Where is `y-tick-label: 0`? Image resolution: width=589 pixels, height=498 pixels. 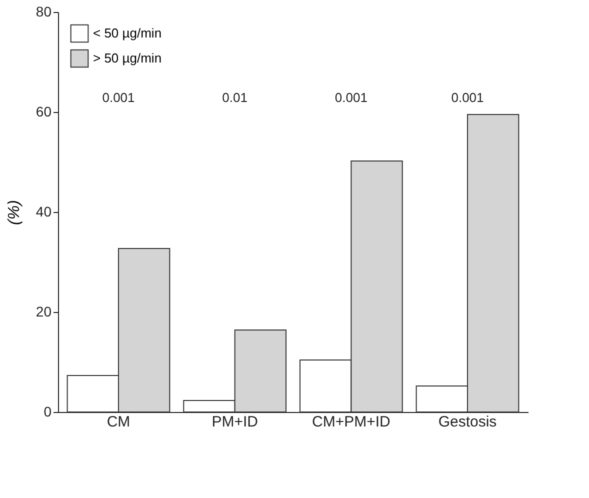 y-tick-label: 0 is located at coordinates (48, 412).